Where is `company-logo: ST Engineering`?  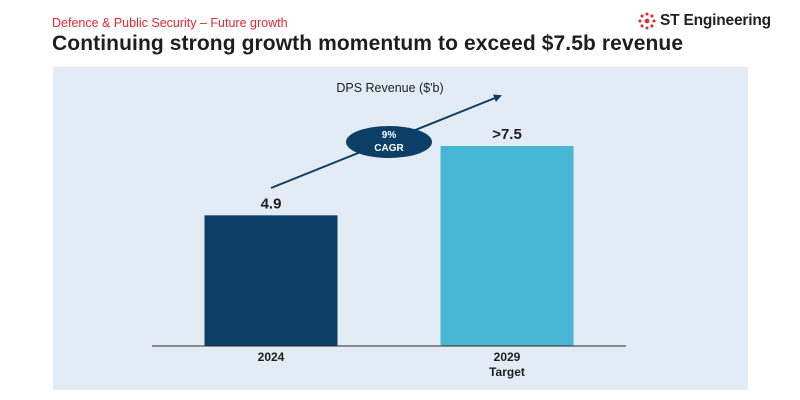 company-logo: ST Engineering is located at coordinates (704, 21).